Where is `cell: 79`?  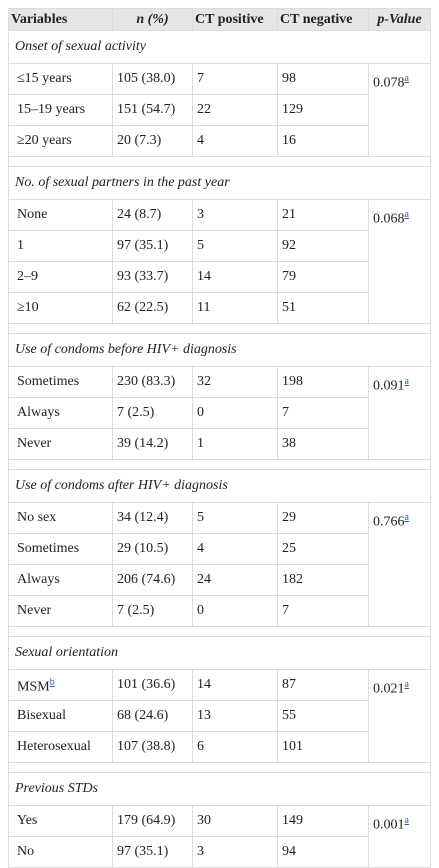 cell: 79 is located at coordinates (323, 277).